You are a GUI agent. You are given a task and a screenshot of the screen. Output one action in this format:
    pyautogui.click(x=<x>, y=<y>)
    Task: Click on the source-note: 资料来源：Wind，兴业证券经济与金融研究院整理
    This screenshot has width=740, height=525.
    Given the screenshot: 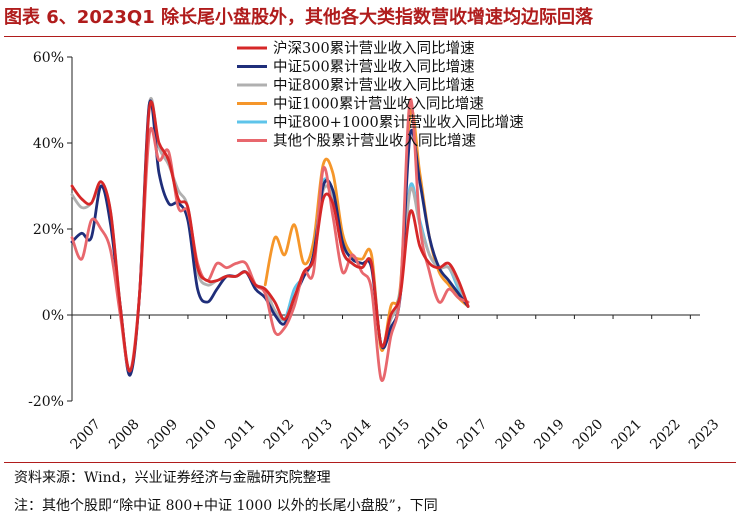 What is the action you would take?
    pyautogui.click(x=172, y=478)
    